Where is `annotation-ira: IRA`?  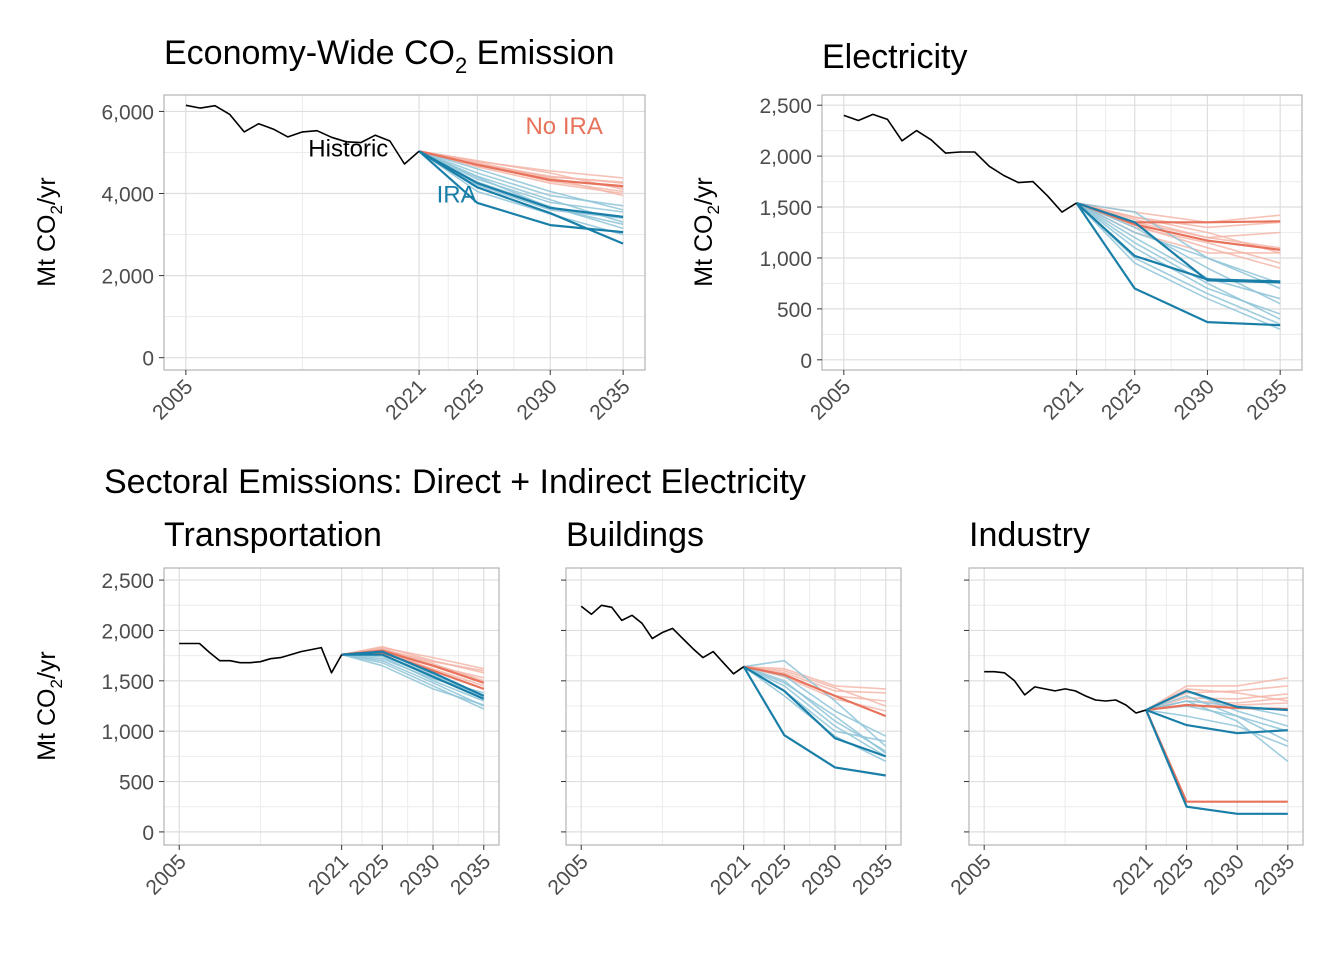 annotation-ira: IRA is located at coordinates (457, 195).